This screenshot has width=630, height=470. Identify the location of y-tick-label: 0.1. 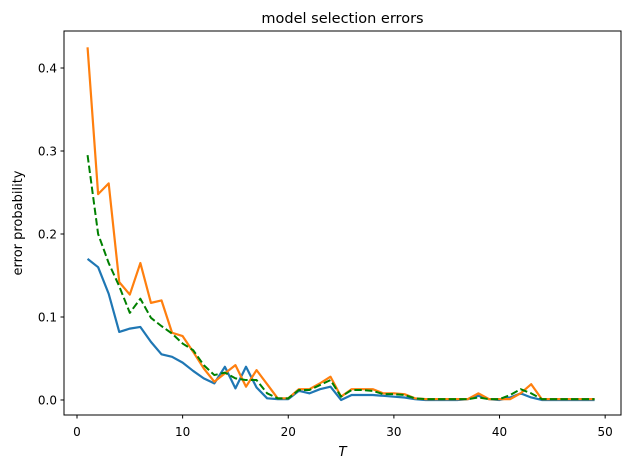
(47, 317).